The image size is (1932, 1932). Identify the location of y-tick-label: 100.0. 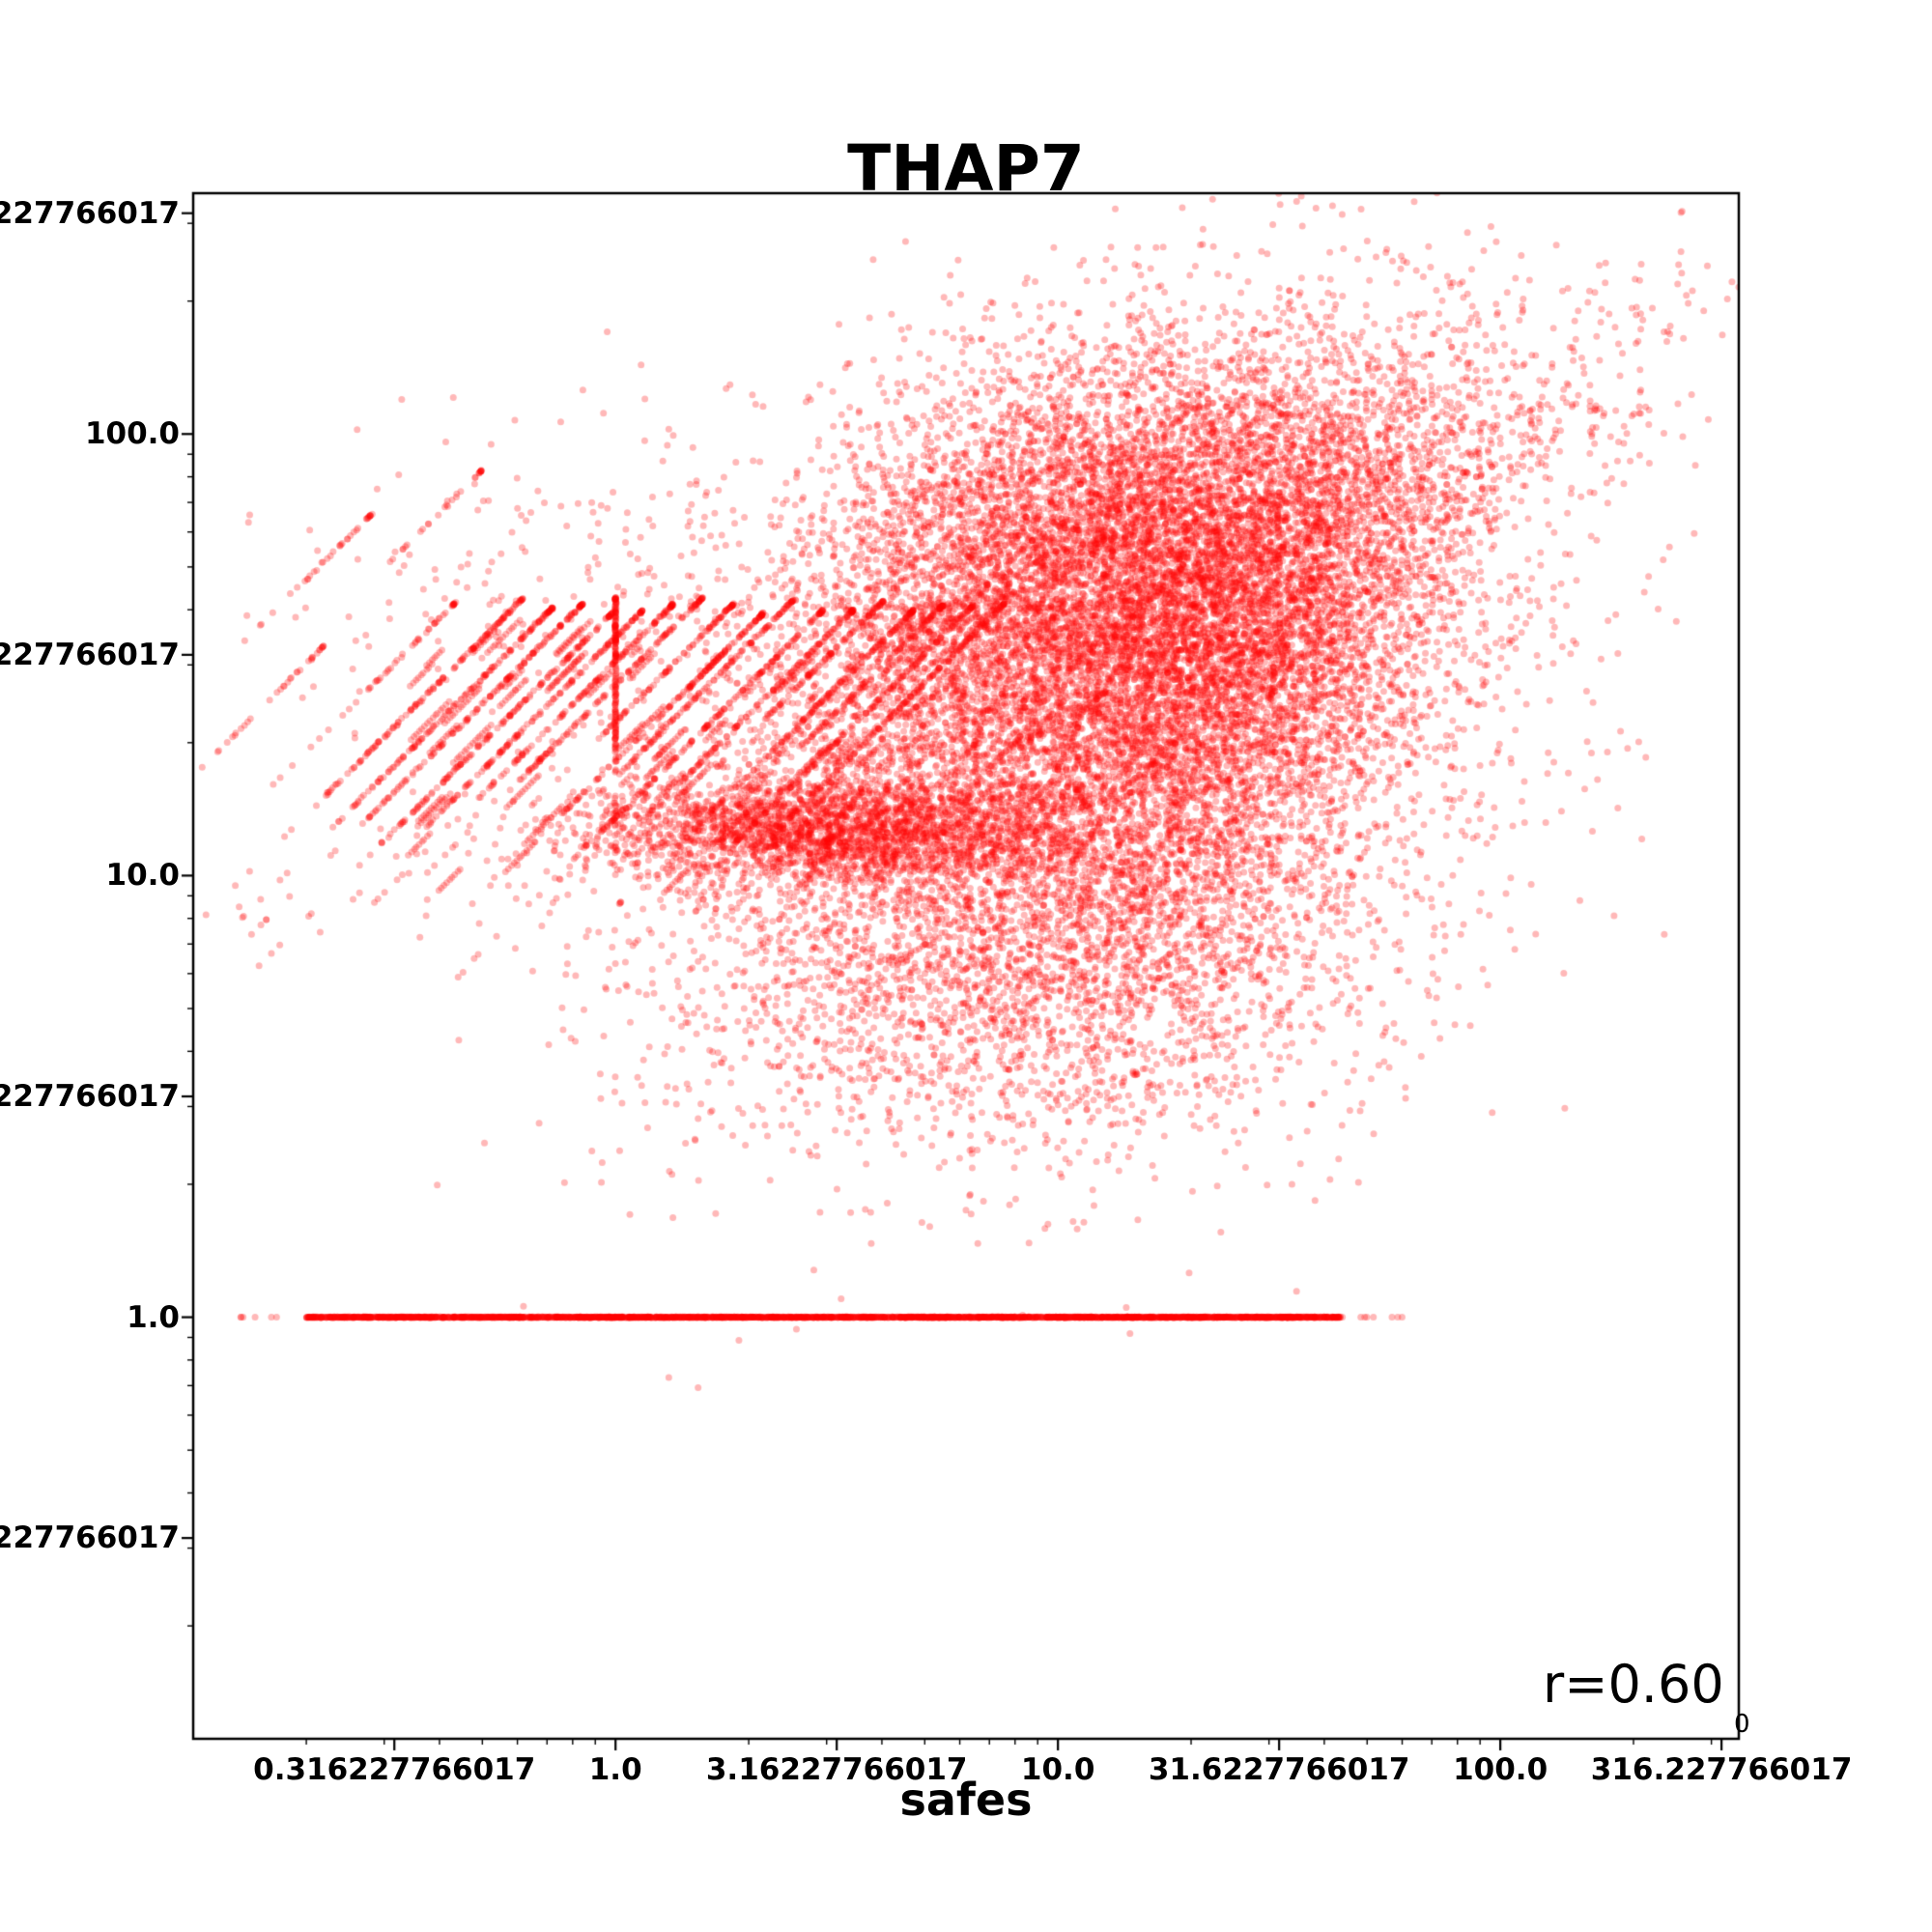
(132, 434).